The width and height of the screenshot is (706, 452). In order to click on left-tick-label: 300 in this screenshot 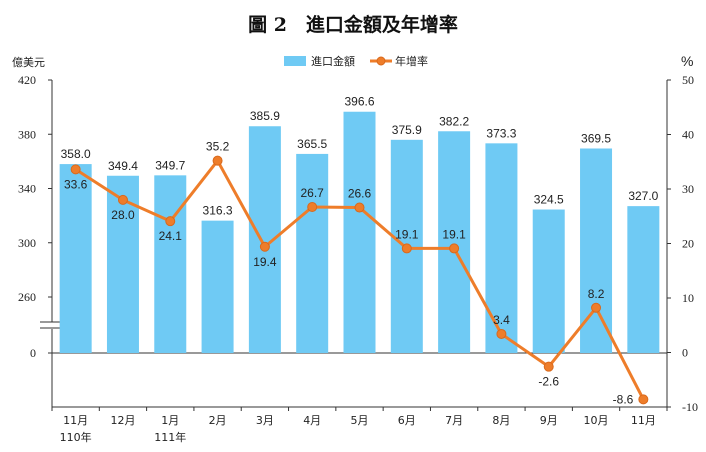, I will do `click(27, 243)`.